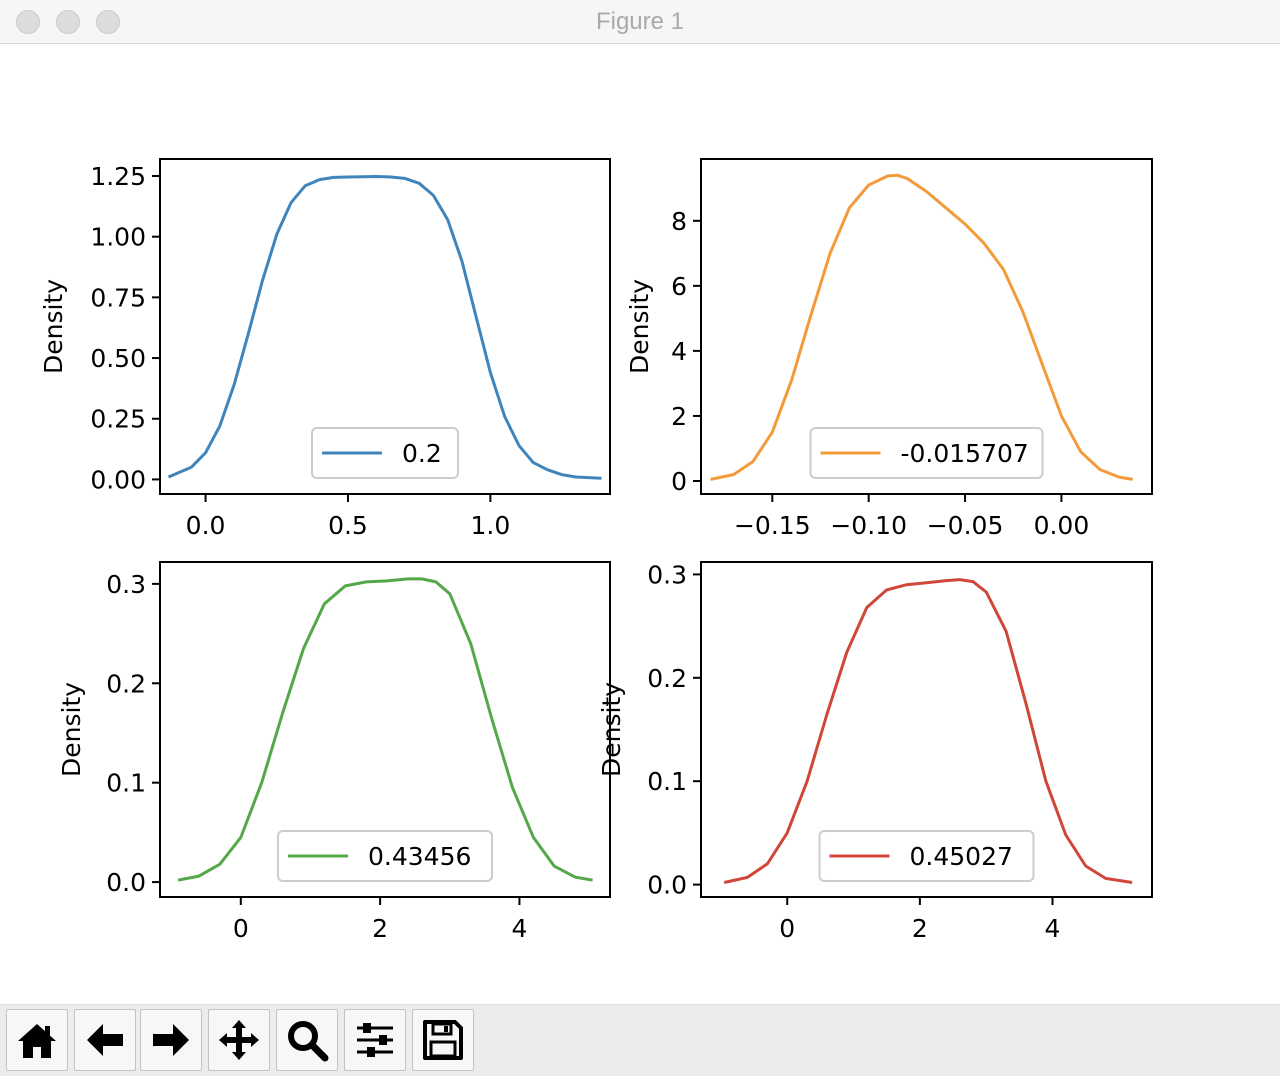 The image size is (1280, 1076). I want to click on arrow-left-icon, so click(105, 1040).